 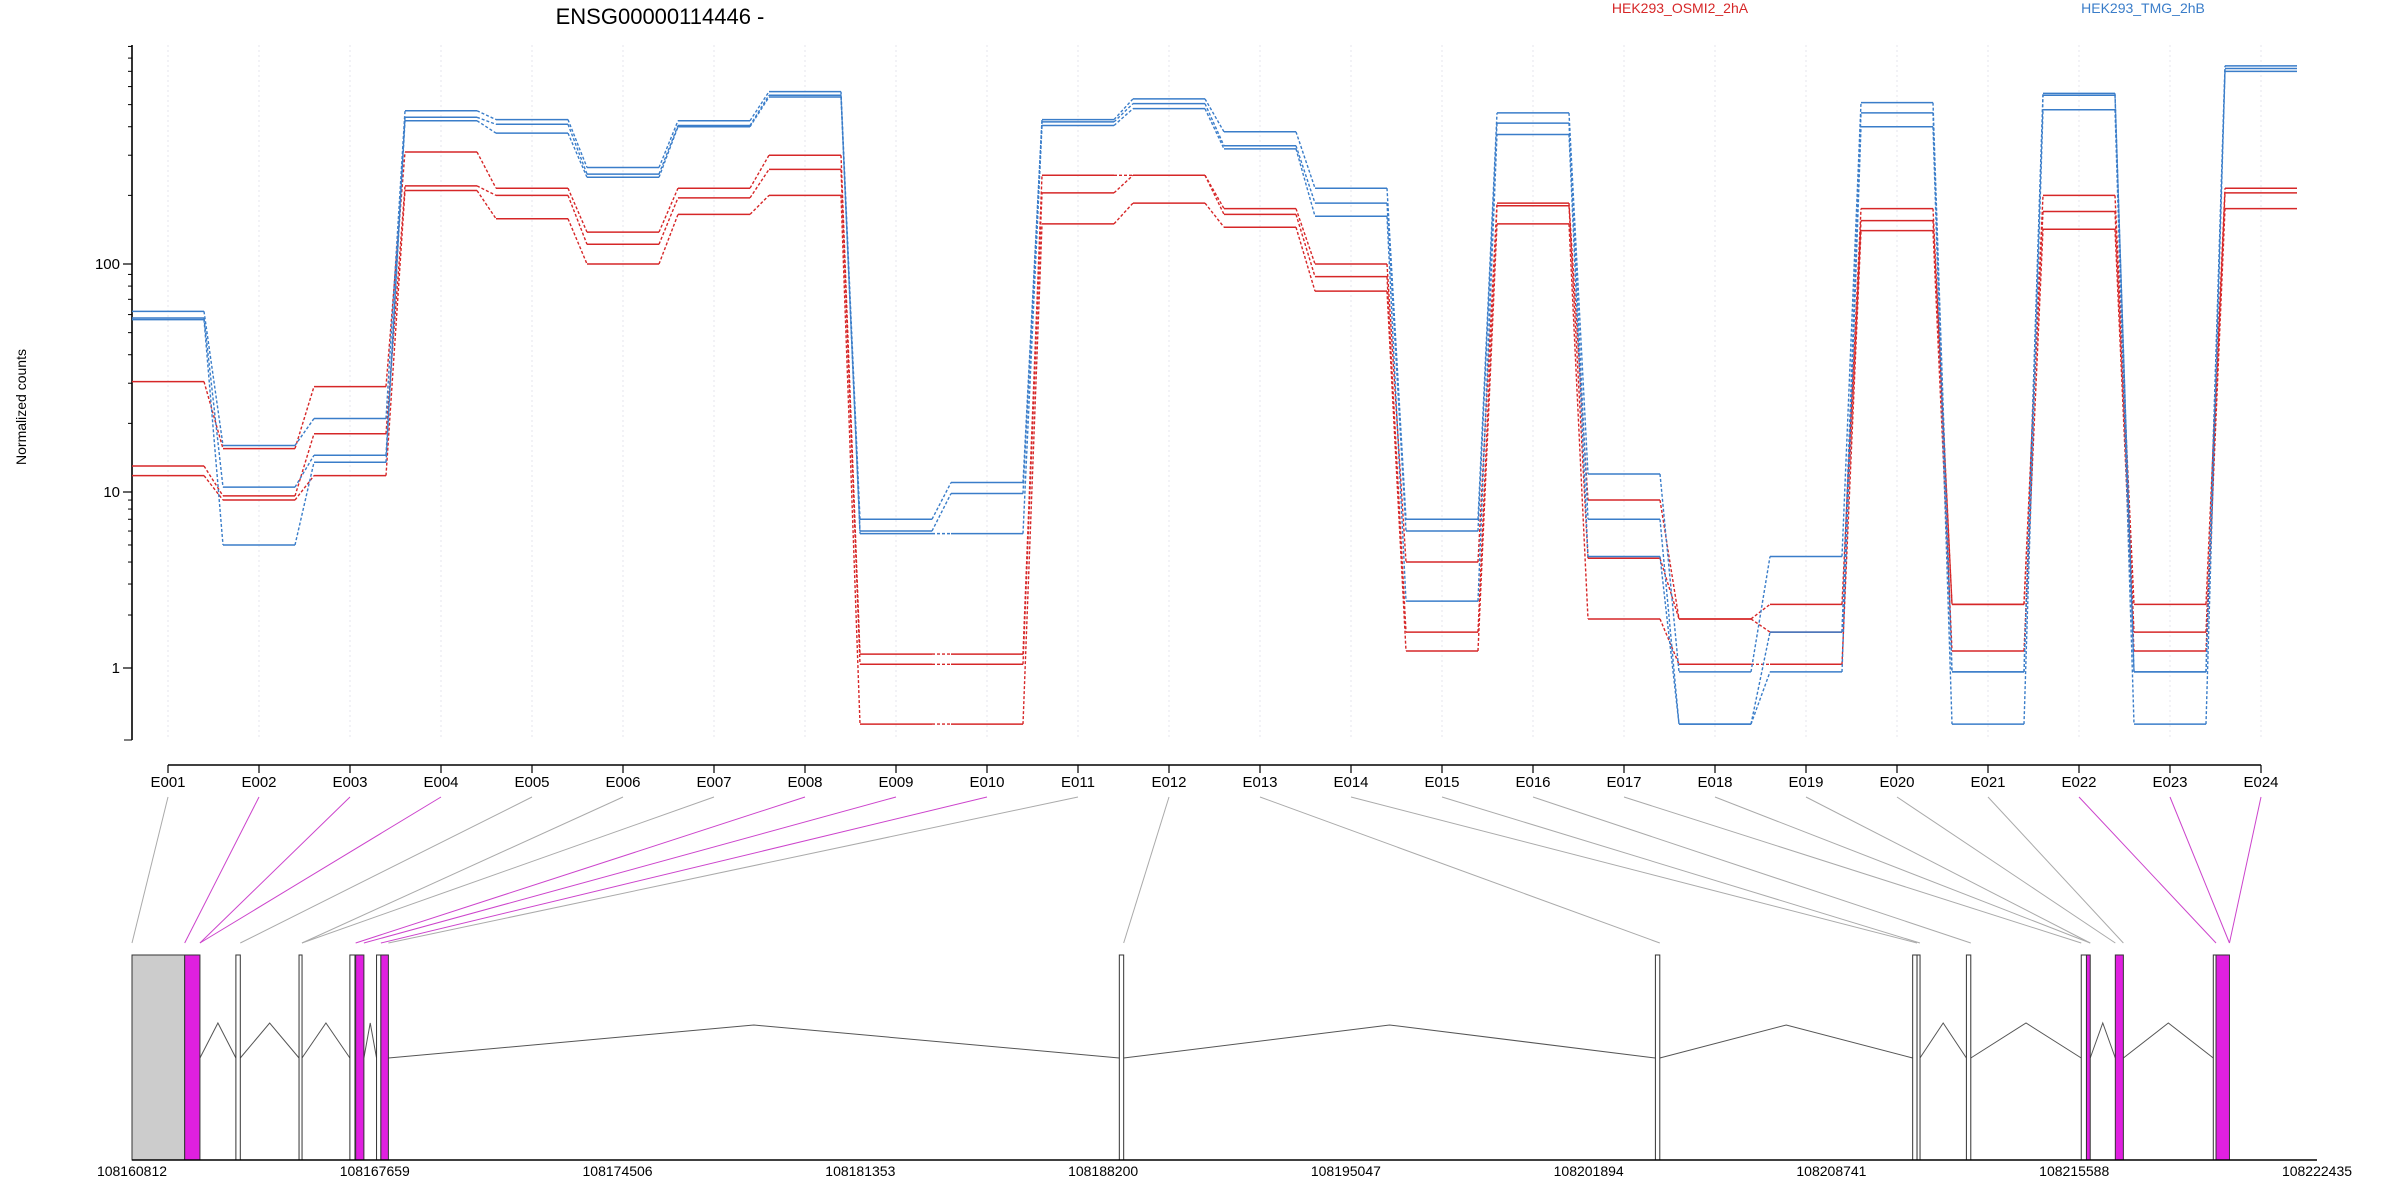 I want to click on coordinate-label: 108167659, so click(x=375, y=1171).